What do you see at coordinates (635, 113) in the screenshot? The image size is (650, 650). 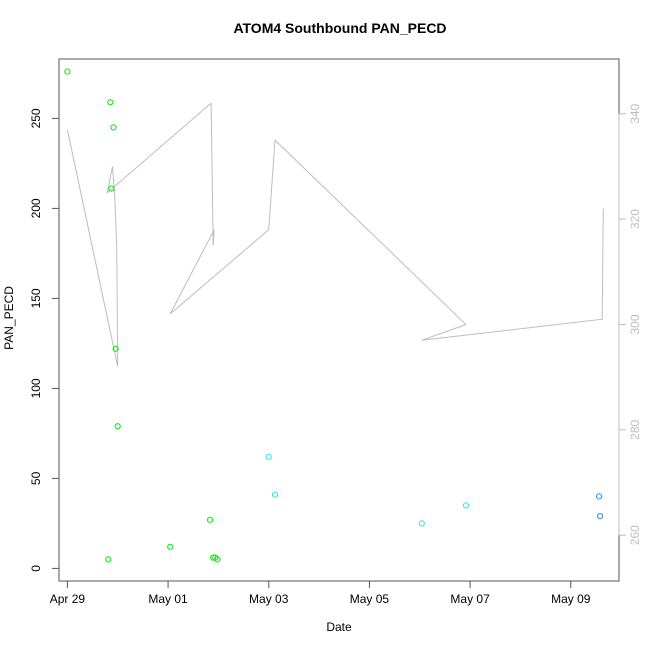 I see `y2-tick-label: 340` at bounding box center [635, 113].